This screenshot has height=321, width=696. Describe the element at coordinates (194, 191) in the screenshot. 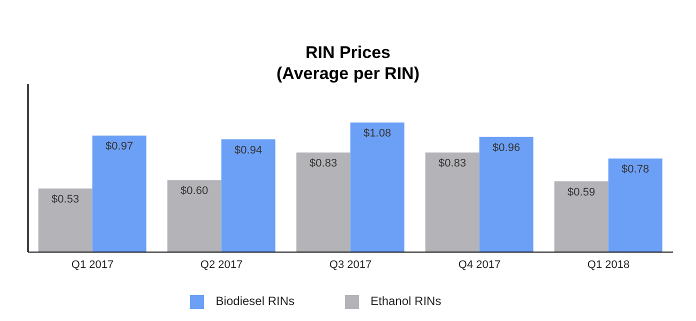

I see `data-label: $0.60` at that location.